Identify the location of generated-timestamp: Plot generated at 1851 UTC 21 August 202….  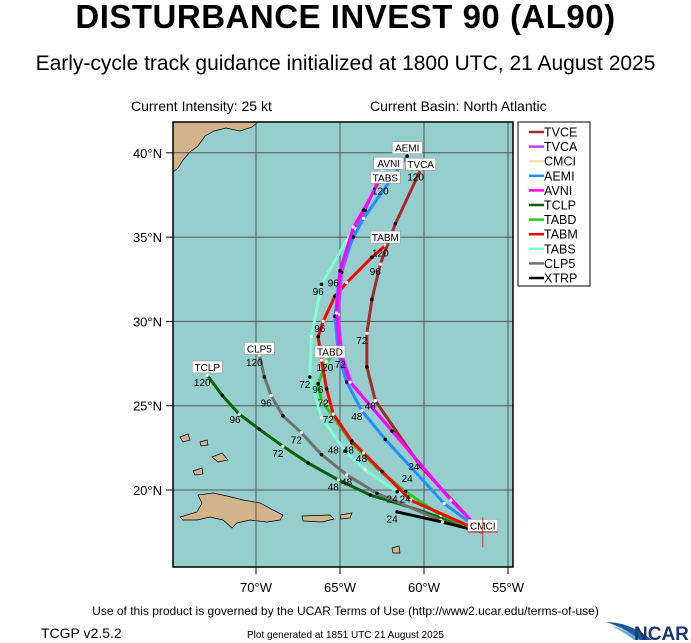
(345, 635).